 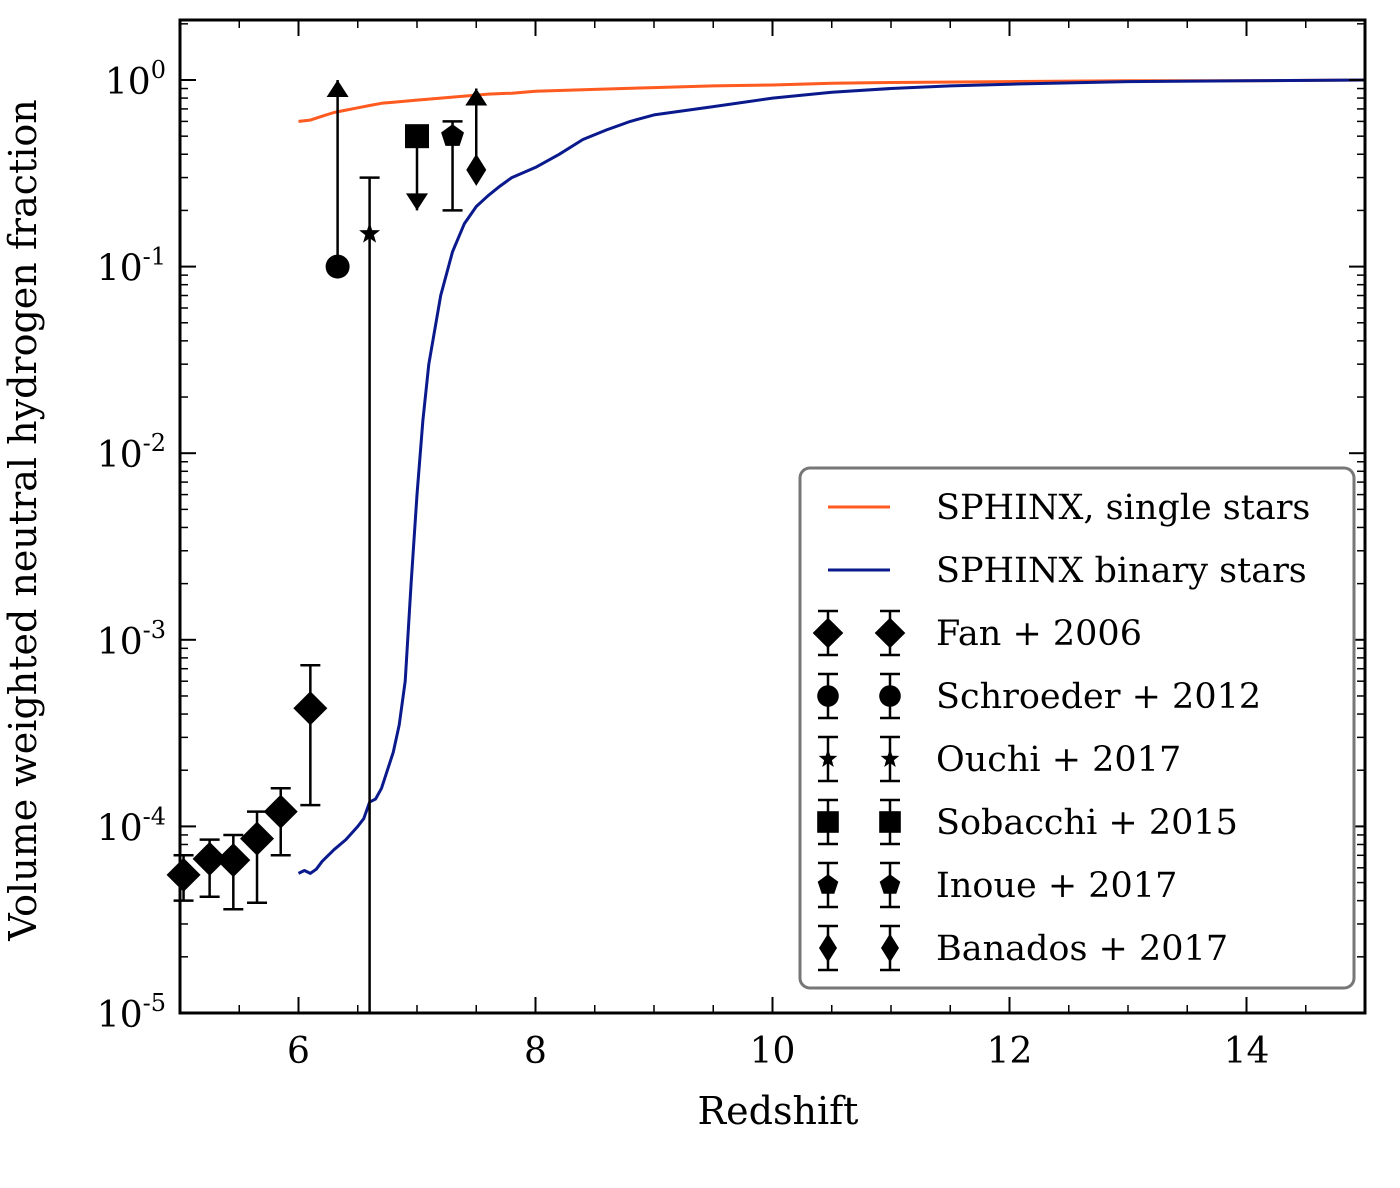 What do you see at coordinates (131, 452) in the screenshot?
I see `y-tick-label: 10⁻²` at bounding box center [131, 452].